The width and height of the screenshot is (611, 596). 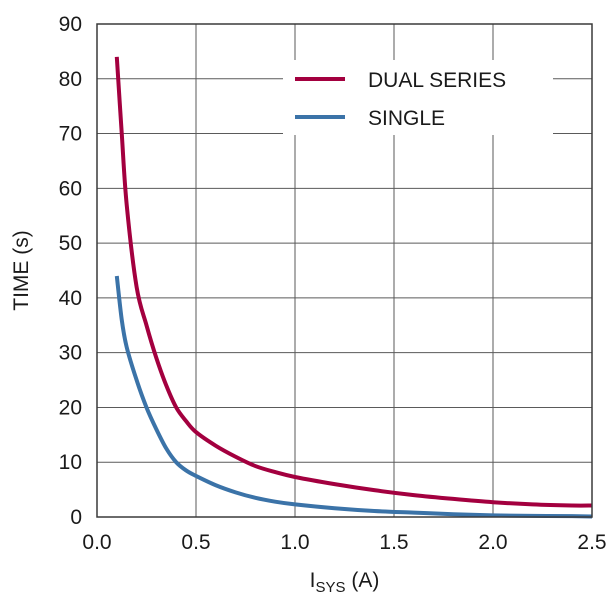 I want to click on x-axis-label-subscript: SYS, so click(x=331, y=587).